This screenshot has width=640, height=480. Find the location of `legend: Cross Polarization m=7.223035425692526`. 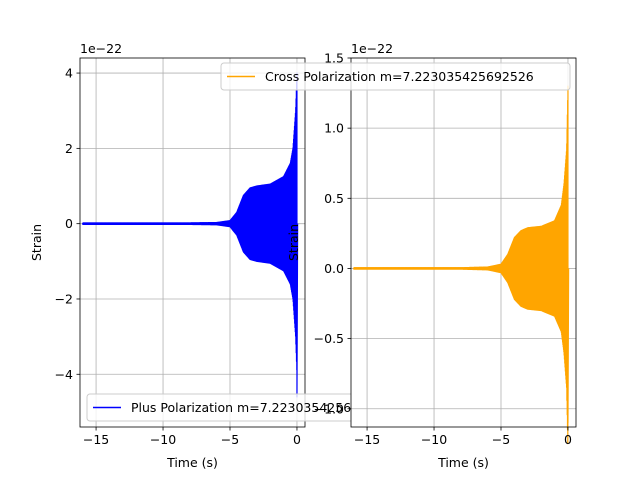

legend: Cross Polarization m=7.223035425692526 is located at coordinates (395, 76).